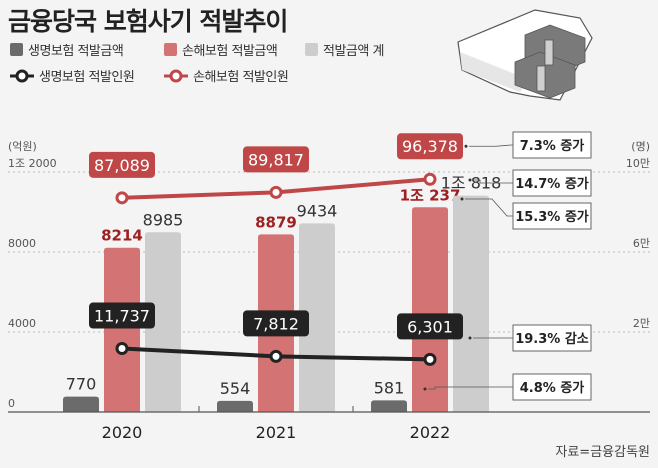 This screenshot has height=468, width=658. I want to click on legend-label: 생명보험 적발인원, so click(87, 77).